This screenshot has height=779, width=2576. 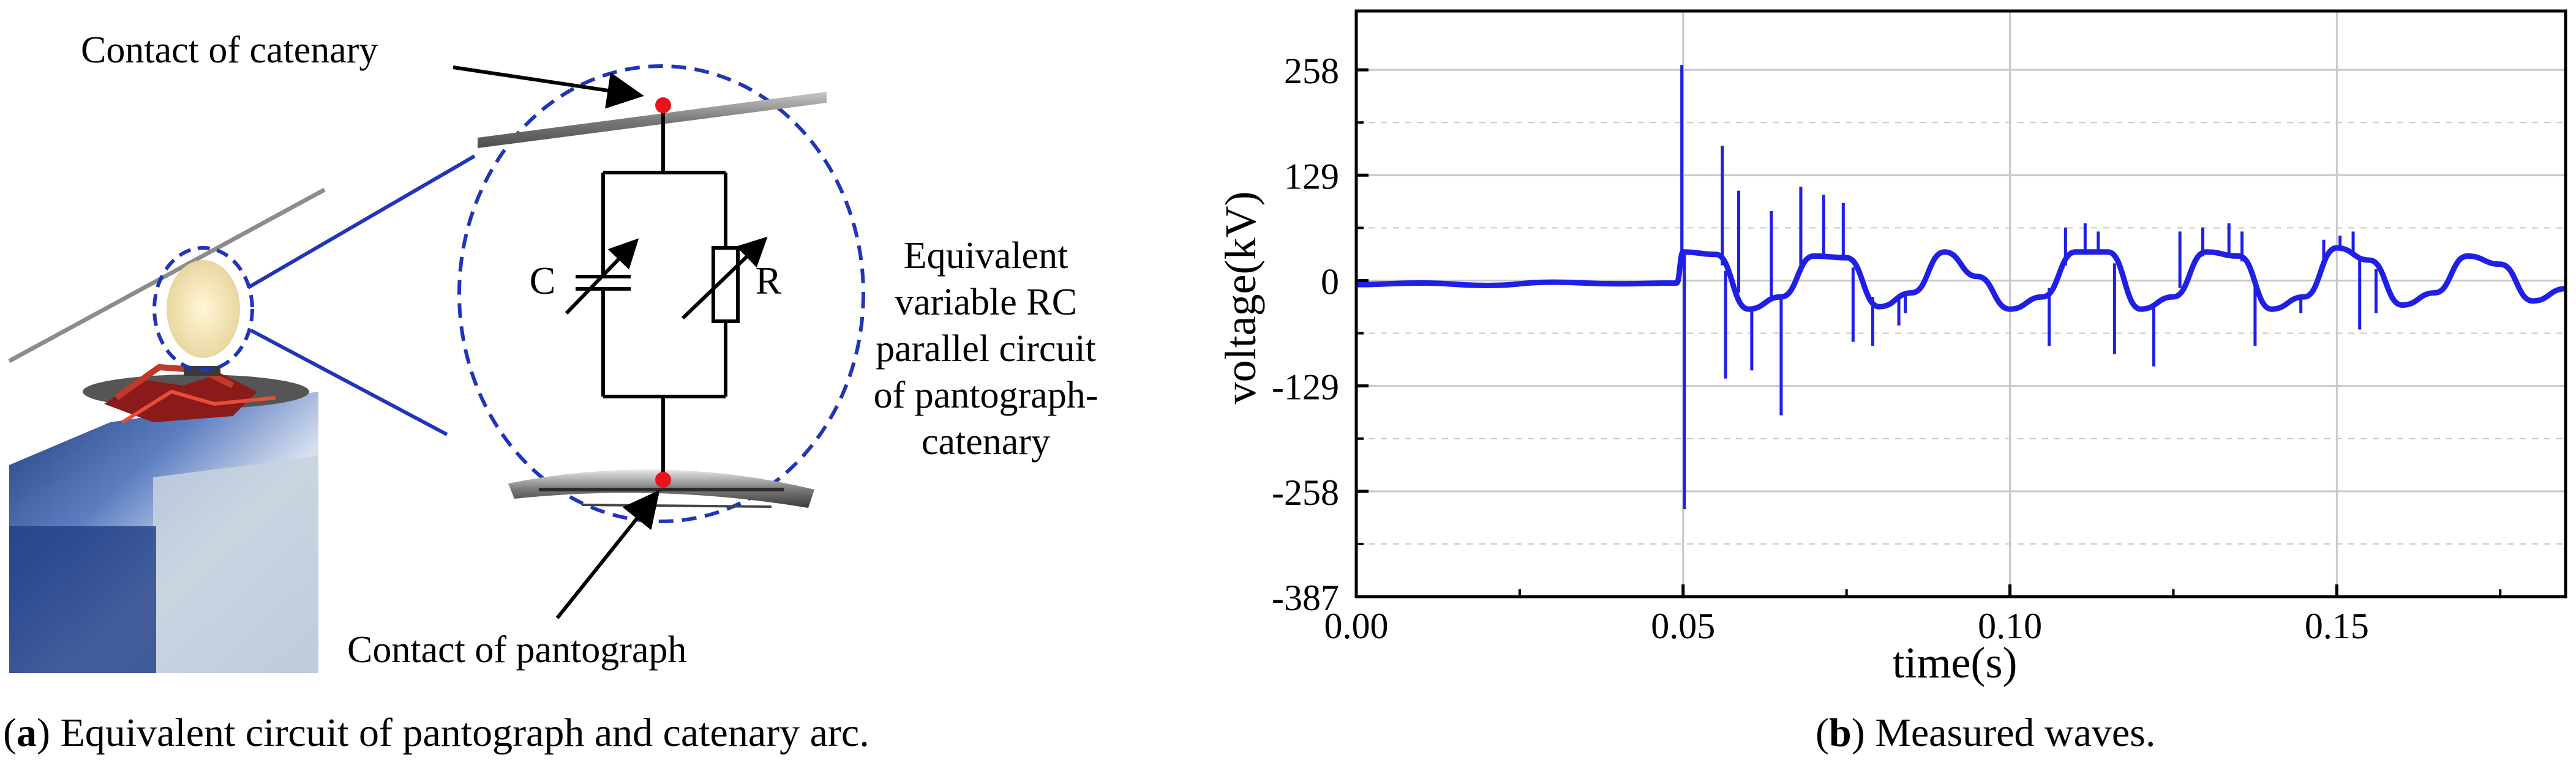 What do you see at coordinates (1305, 492) in the screenshot?
I see `y-tick-label: -258` at bounding box center [1305, 492].